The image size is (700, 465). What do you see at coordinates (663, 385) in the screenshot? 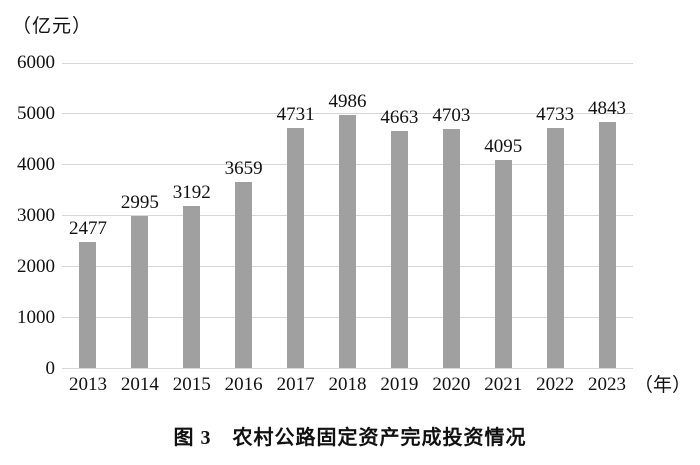
I see `x-axis-unit-label: （年）` at bounding box center [663, 385].